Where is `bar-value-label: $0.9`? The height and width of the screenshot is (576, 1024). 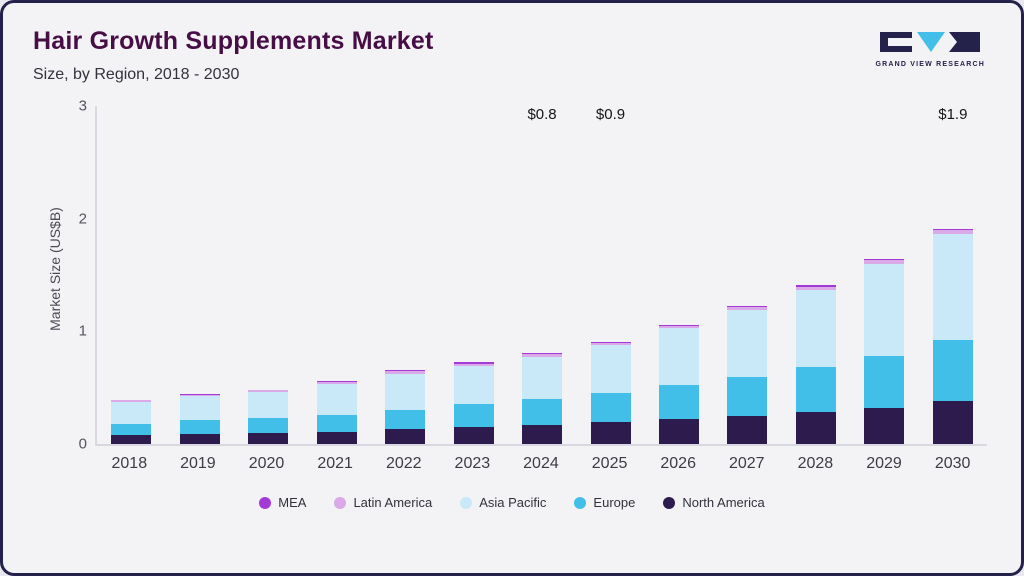
bar-value-label: $0.9 is located at coordinates (610, 114).